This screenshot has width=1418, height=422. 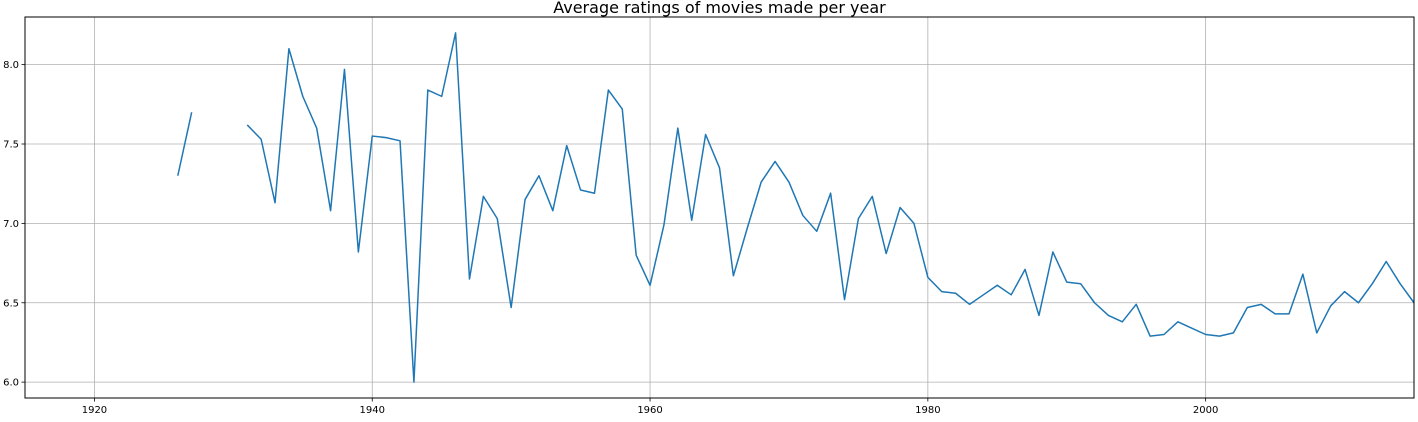 I want to click on x-tick-label: 1940, so click(x=372, y=410).